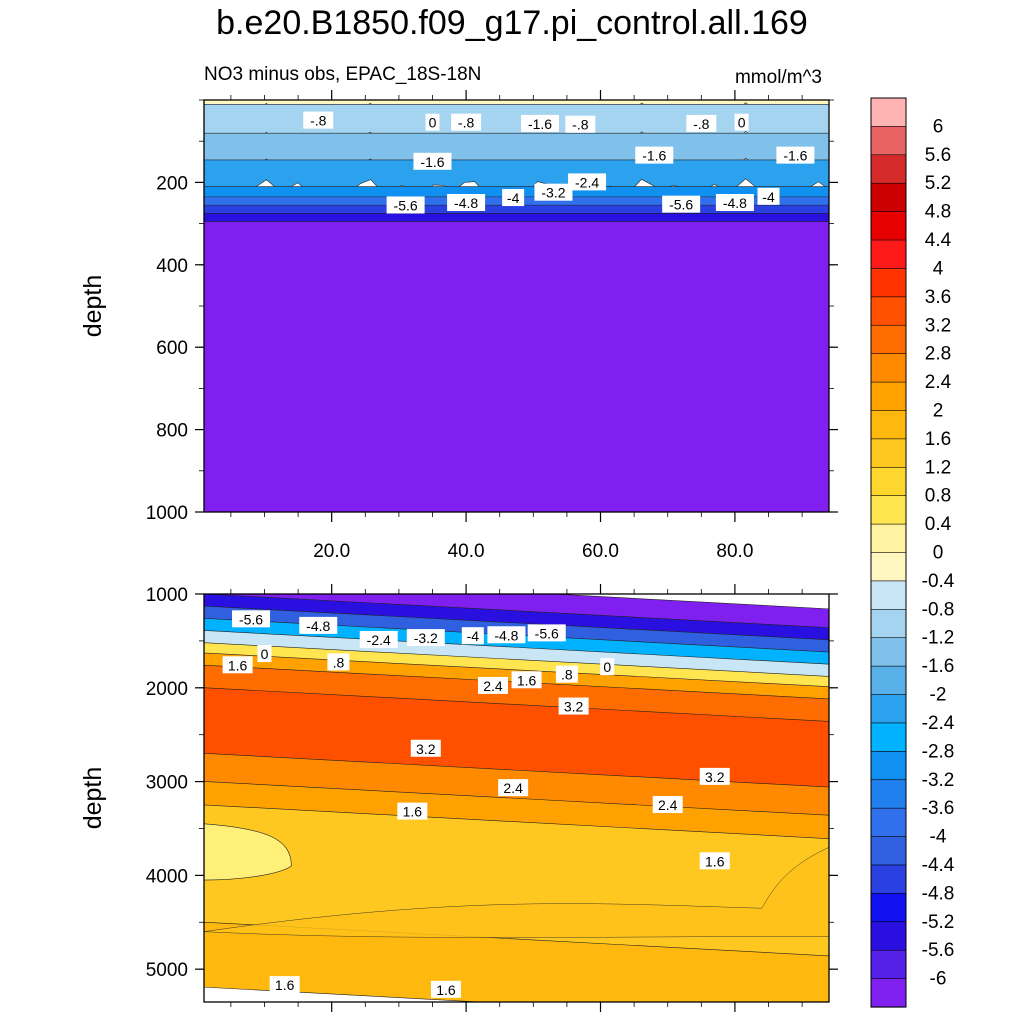 Image resolution: width=1024 pixels, height=1024 pixels. Describe the element at coordinates (339, 662) in the screenshot. I see `contour-label-text: .8` at that location.